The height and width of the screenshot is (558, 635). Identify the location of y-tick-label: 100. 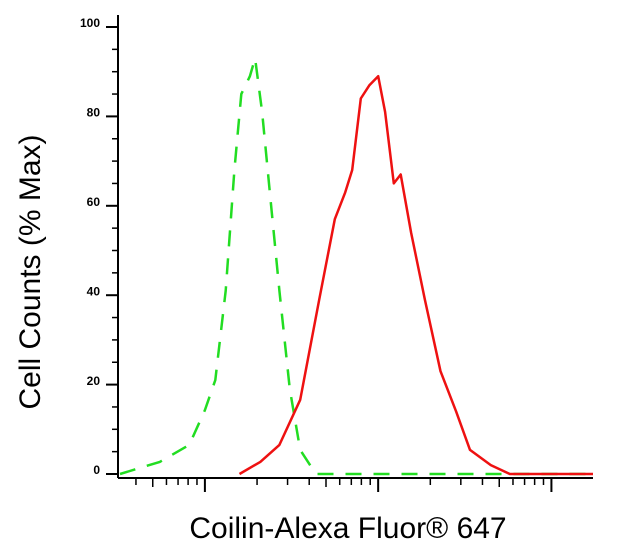
(90, 23).